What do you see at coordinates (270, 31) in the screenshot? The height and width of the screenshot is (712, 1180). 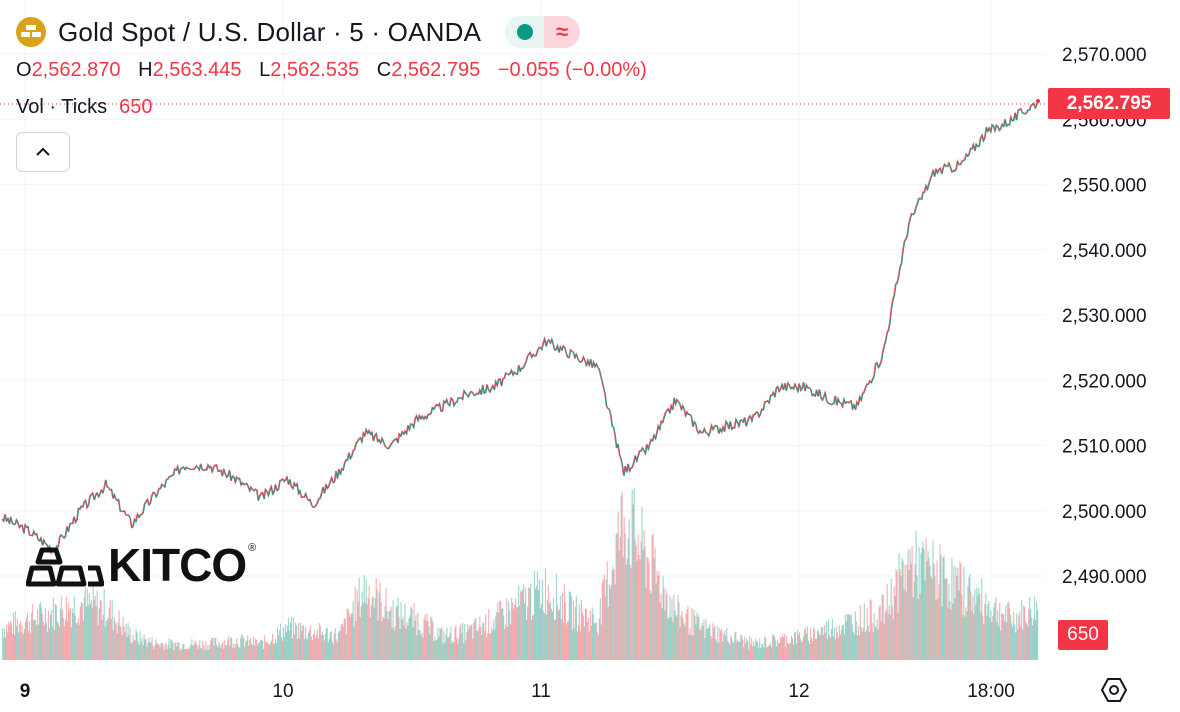 I see `symbol-title: Gold Spot / U.S. Dollar · 5 · OANDA` at bounding box center [270, 31].